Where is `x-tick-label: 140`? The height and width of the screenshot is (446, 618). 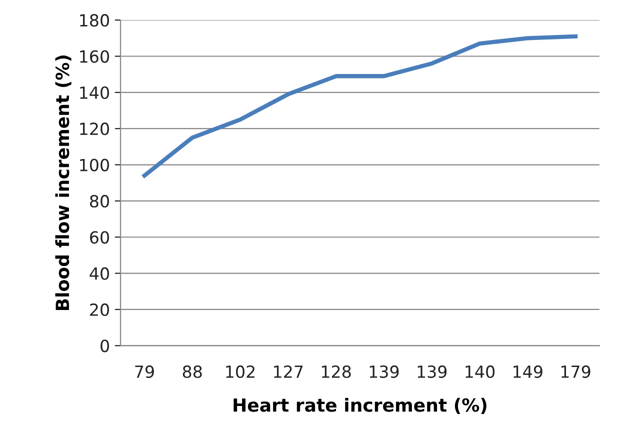 x-tick-label: 140 is located at coordinates (480, 371).